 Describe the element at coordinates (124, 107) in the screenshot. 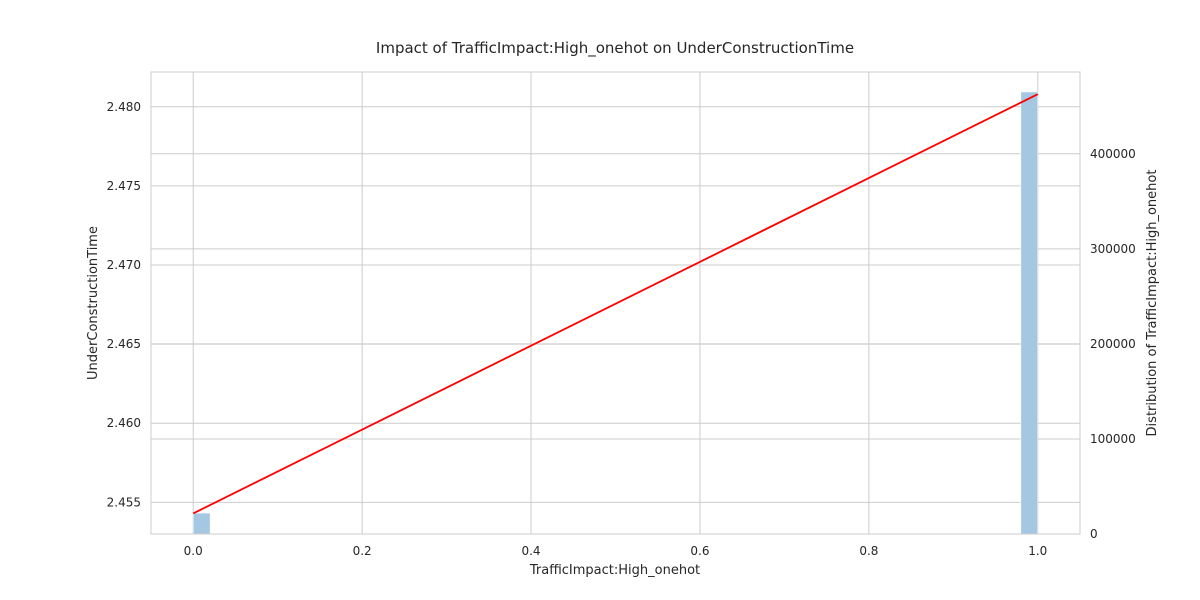

I see `y-tick-label: 2.480` at that location.